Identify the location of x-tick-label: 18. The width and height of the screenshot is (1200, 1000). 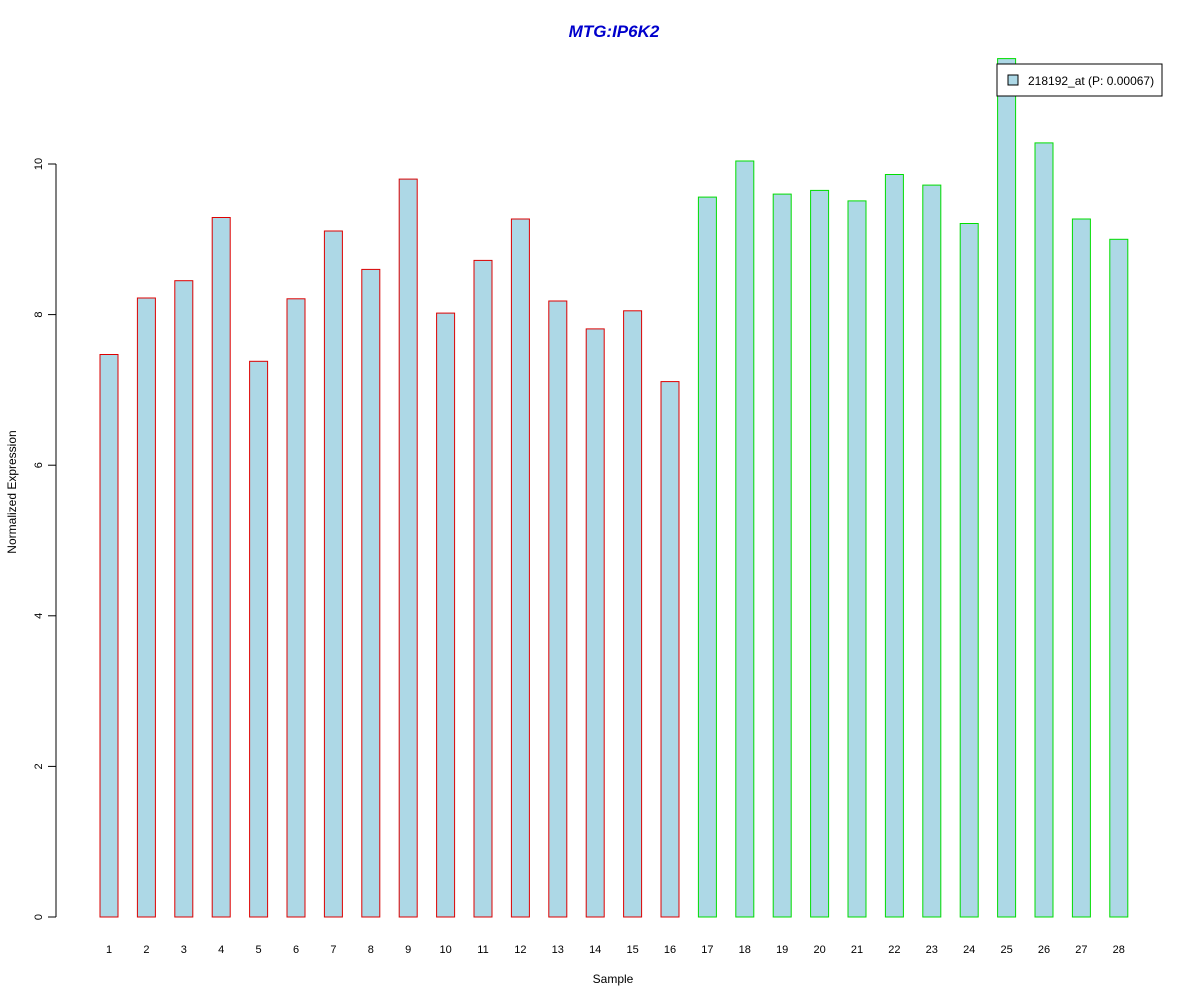
(745, 950).